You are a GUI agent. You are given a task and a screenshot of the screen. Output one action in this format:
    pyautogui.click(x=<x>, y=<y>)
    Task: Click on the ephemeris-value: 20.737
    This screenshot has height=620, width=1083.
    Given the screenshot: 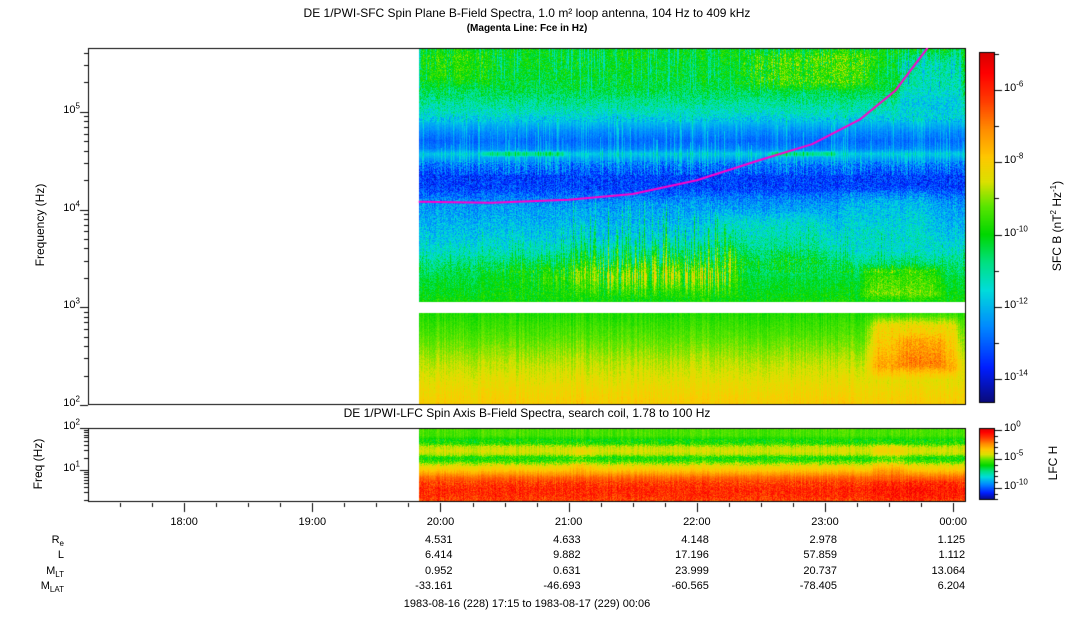 What is the action you would take?
    pyautogui.click(x=820, y=571)
    